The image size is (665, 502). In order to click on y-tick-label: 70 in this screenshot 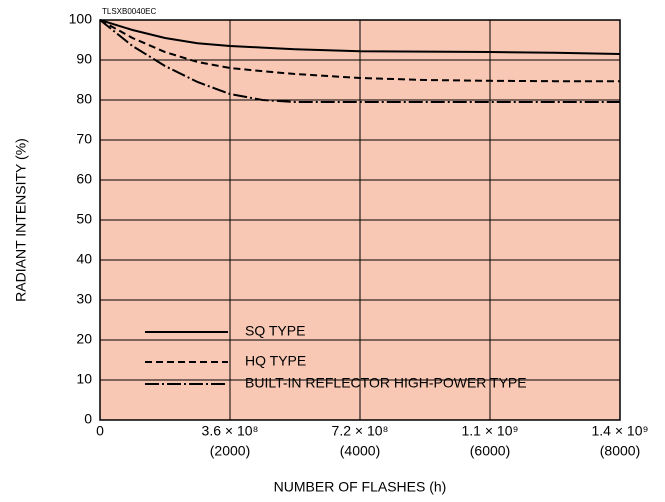, I will do `click(84, 139)`.